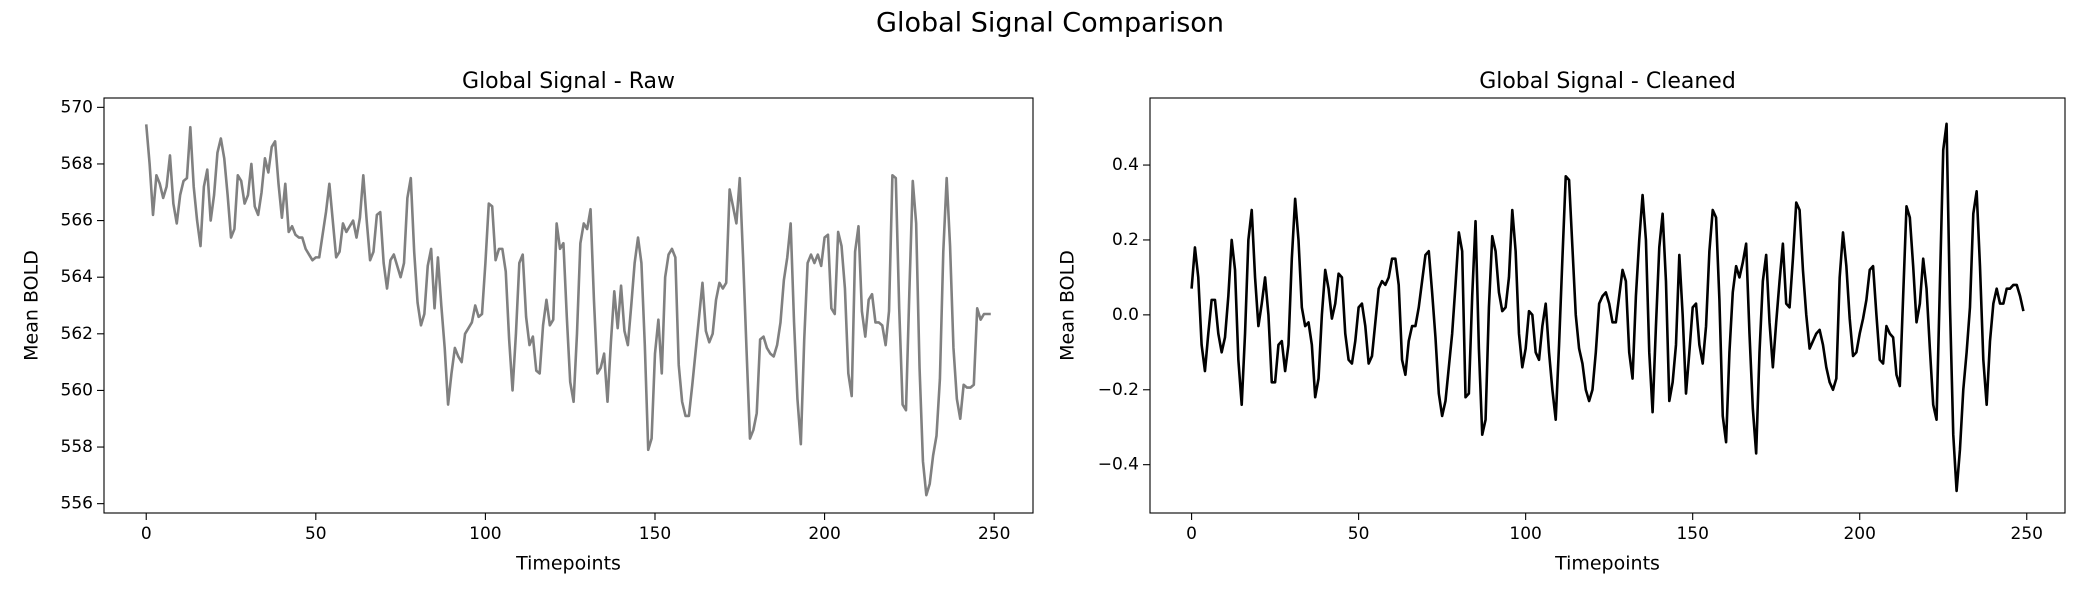 The width and height of the screenshot is (2100, 600). Describe the element at coordinates (77, 390) in the screenshot. I see `y-tick-label: 560` at that location.